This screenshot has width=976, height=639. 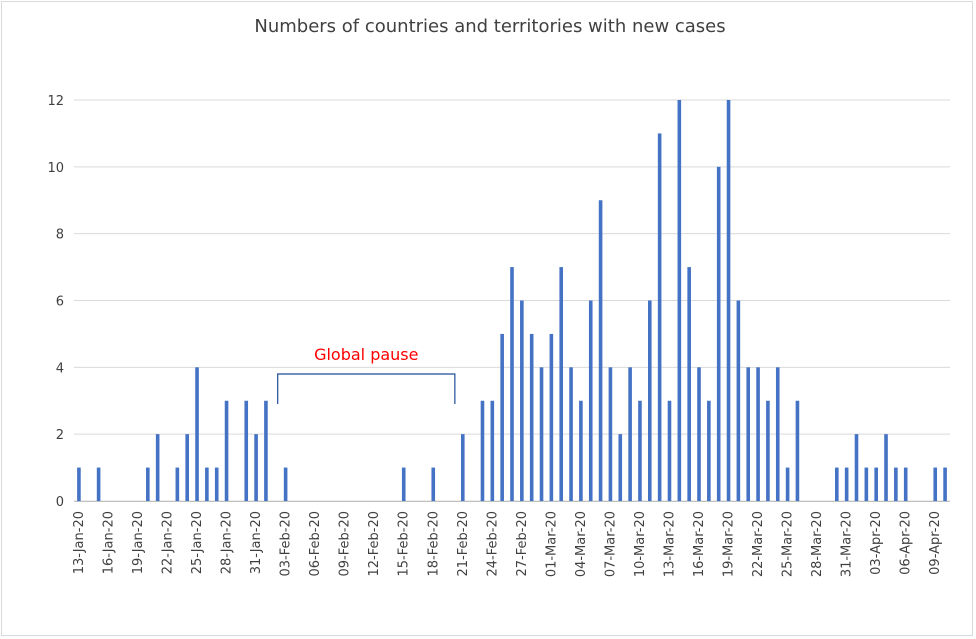 What do you see at coordinates (876, 543) in the screenshot?
I see `x-tick-label: 03-Apr-20` at bounding box center [876, 543].